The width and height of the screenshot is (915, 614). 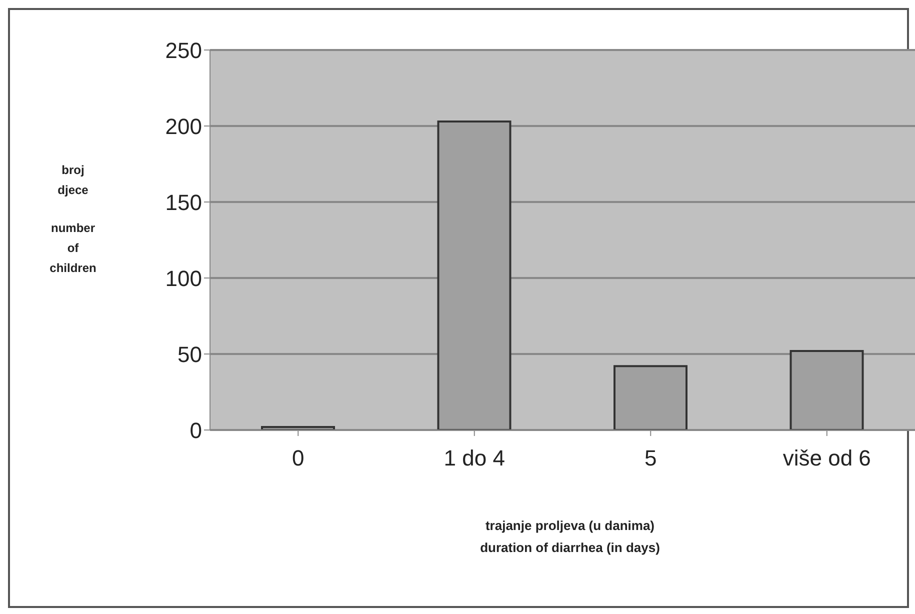 What do you see at coordinates (183, 50) in the screenshot?
I see `y-tick-label: 250` at bounding box center [183, 50].